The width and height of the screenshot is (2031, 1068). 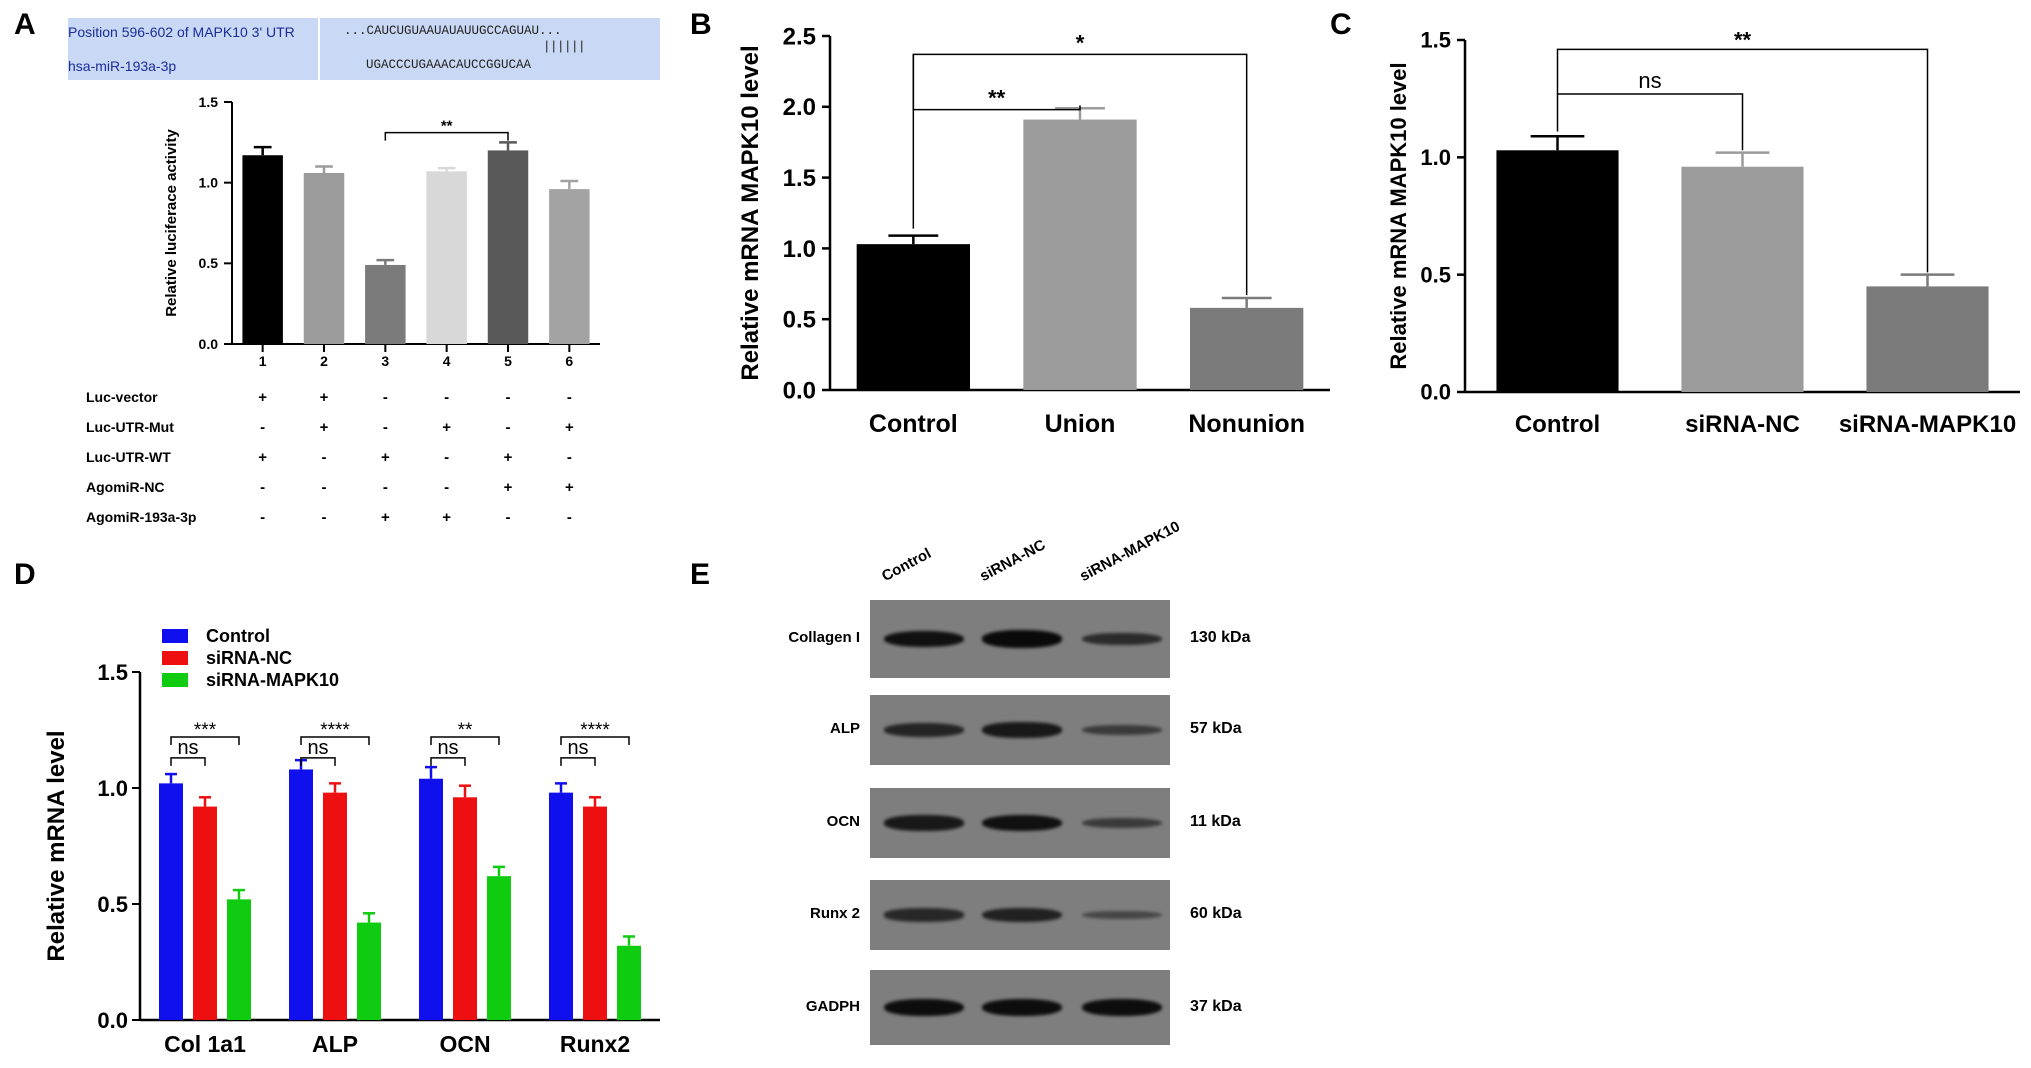 What do you see at coordinates (1246, 424) in the screenshot?
I see `x-tick-label: Nonunion` at bounding box center [1246, 424].